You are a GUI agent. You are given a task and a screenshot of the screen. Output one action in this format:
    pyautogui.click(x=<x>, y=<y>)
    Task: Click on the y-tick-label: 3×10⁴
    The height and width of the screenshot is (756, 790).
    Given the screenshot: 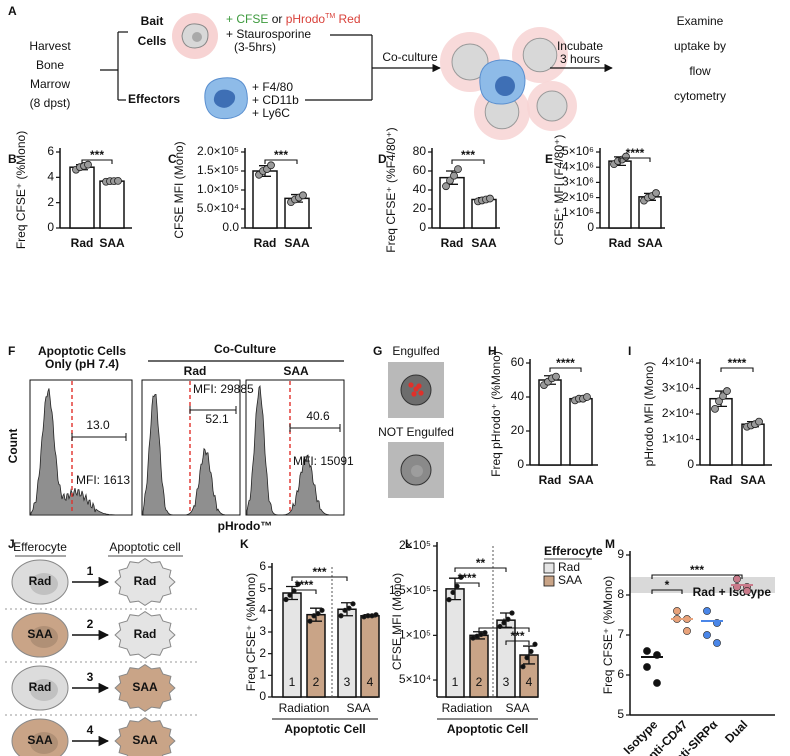 What is the action you would take?
    pyautogui.click(x=678, y=388)
    